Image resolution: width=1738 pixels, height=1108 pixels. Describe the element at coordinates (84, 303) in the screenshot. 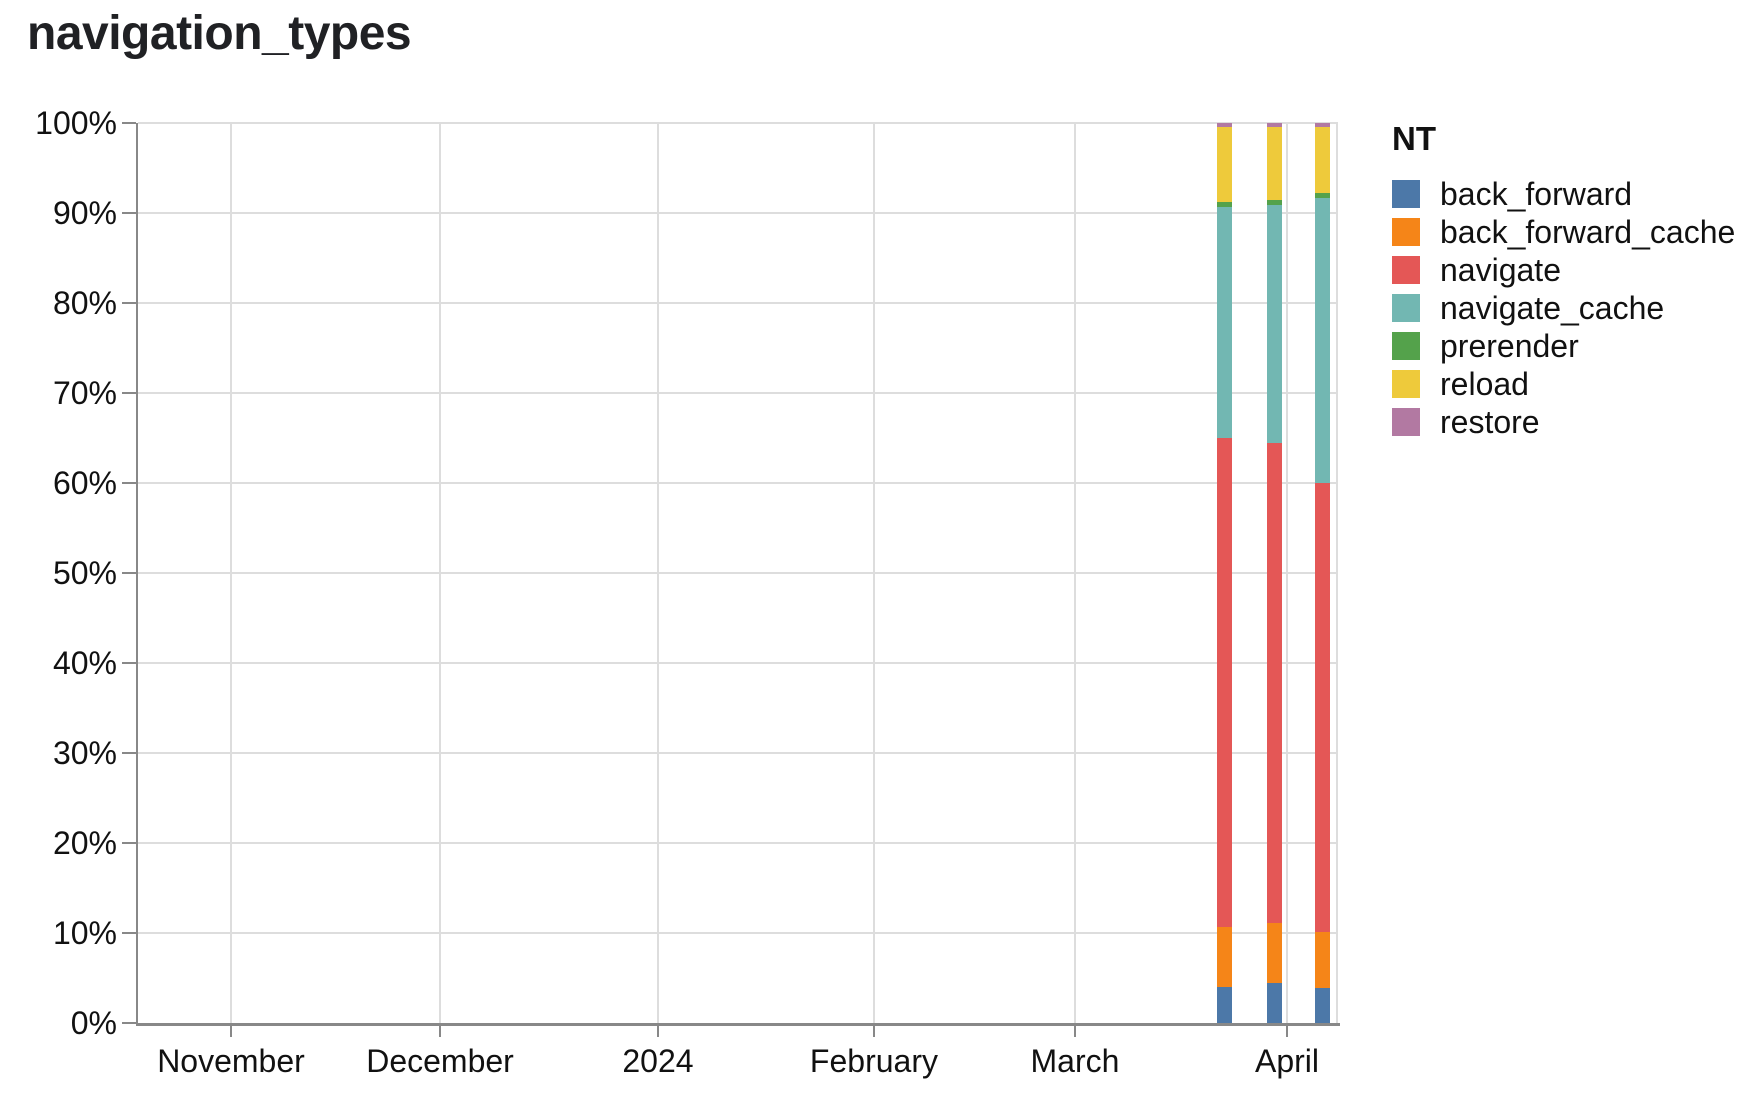

I see `y-tick-label: 80%` at that location.